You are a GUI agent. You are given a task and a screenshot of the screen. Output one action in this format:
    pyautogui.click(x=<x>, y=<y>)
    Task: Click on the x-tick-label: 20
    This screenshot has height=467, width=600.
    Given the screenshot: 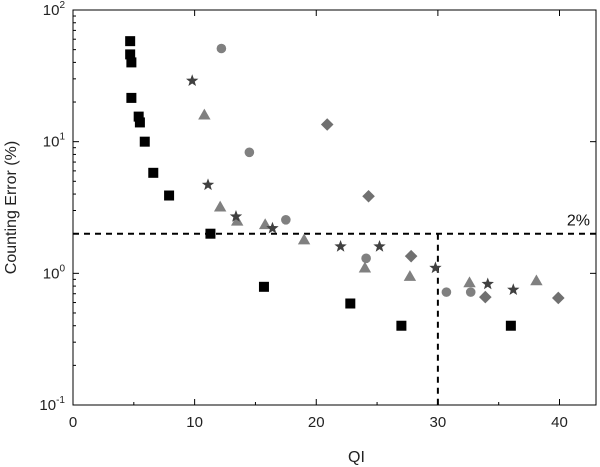 What is the action you would take?
    pyautogui.click(x=316, y=422)
    